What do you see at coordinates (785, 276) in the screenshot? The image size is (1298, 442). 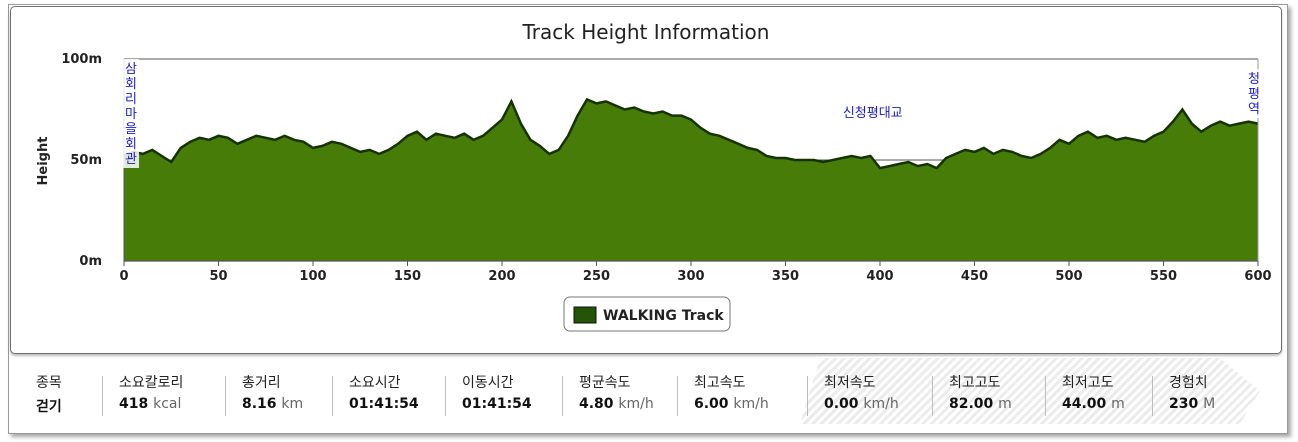 I see `x-tick-label: 350` at bounding box center [785, 276].